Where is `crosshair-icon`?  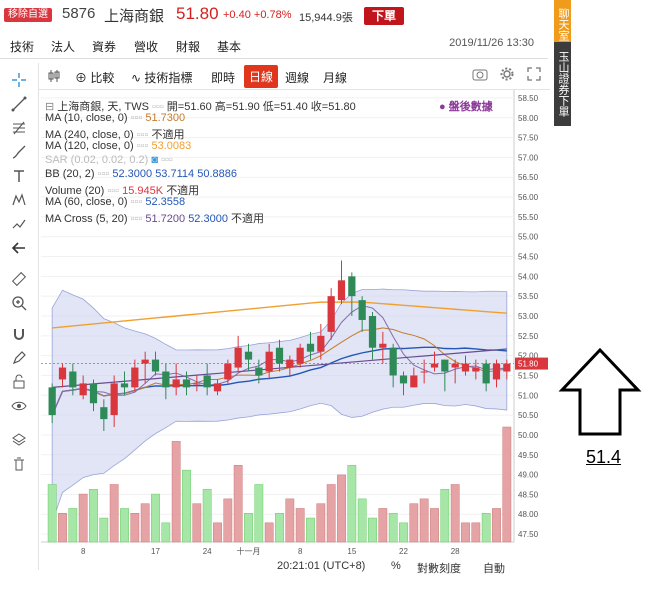 crosshair-icon is located at coordinates (19, 80).